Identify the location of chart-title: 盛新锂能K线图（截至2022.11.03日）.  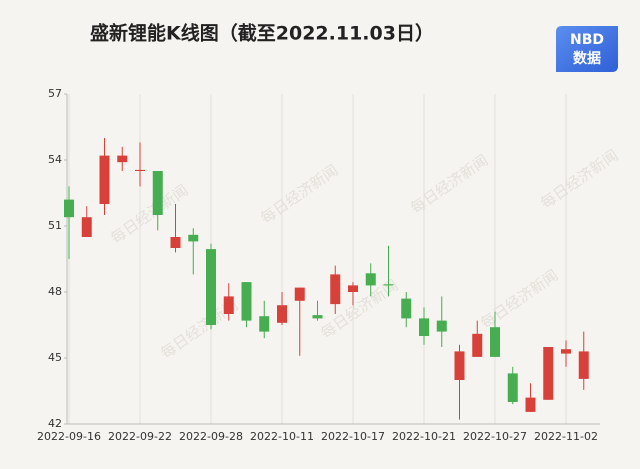
(262, 33).